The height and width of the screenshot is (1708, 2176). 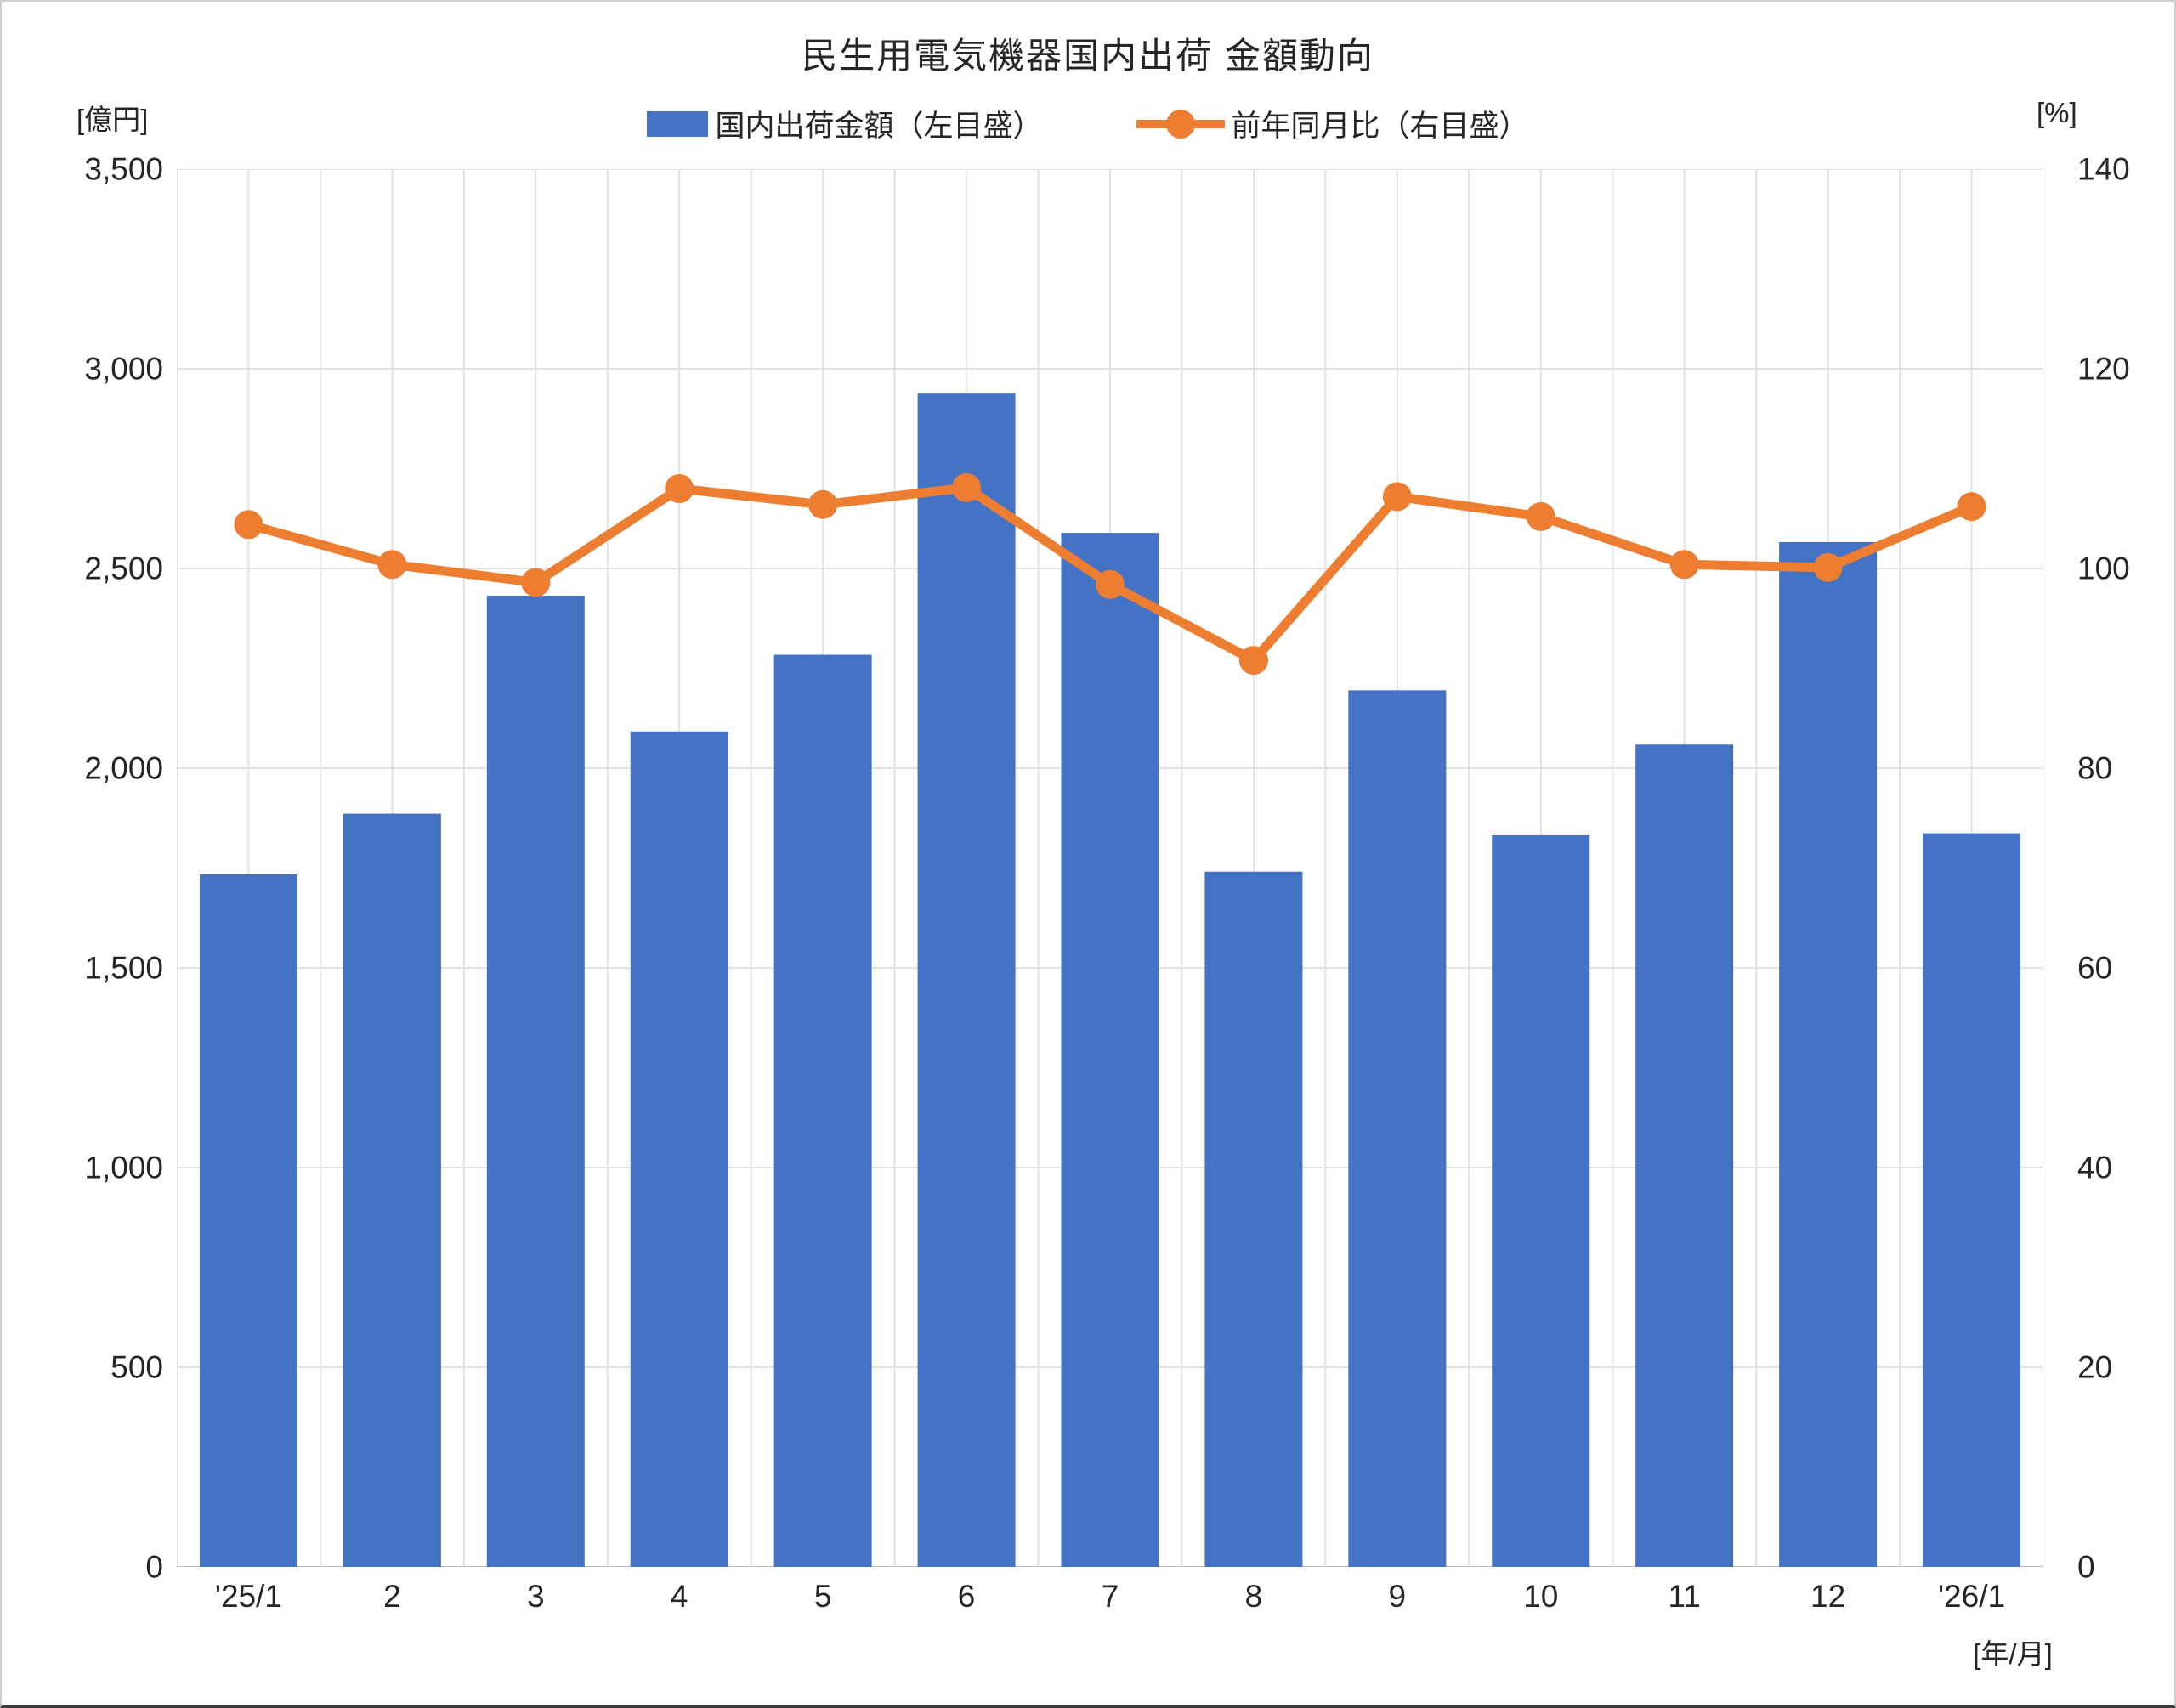 What do you see at coordinates (2103, 568) in the screenshot?
I see `ytick-label: 100` at bounding box center [2103, 568].